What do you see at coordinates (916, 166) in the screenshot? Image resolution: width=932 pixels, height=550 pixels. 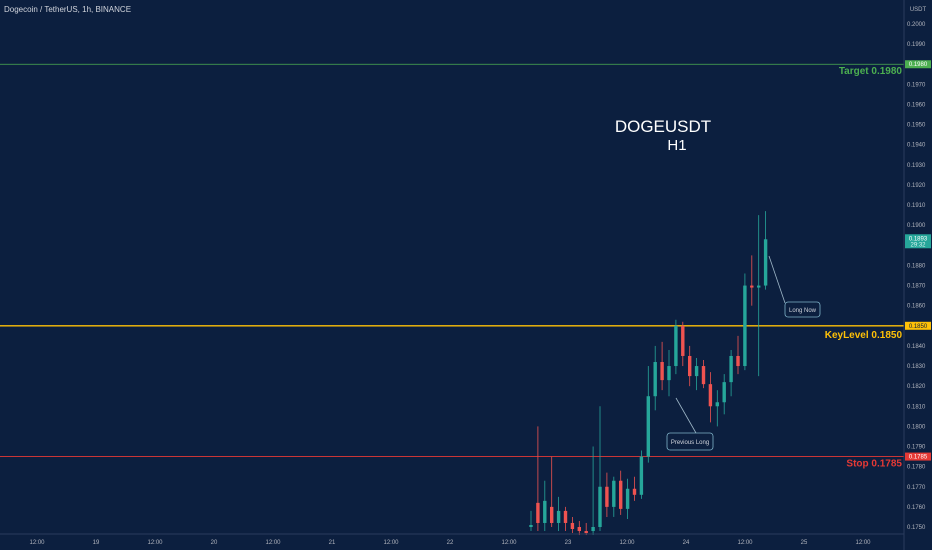 I see `price-tick-label: 0.1930` at bounding box center [916, 166].